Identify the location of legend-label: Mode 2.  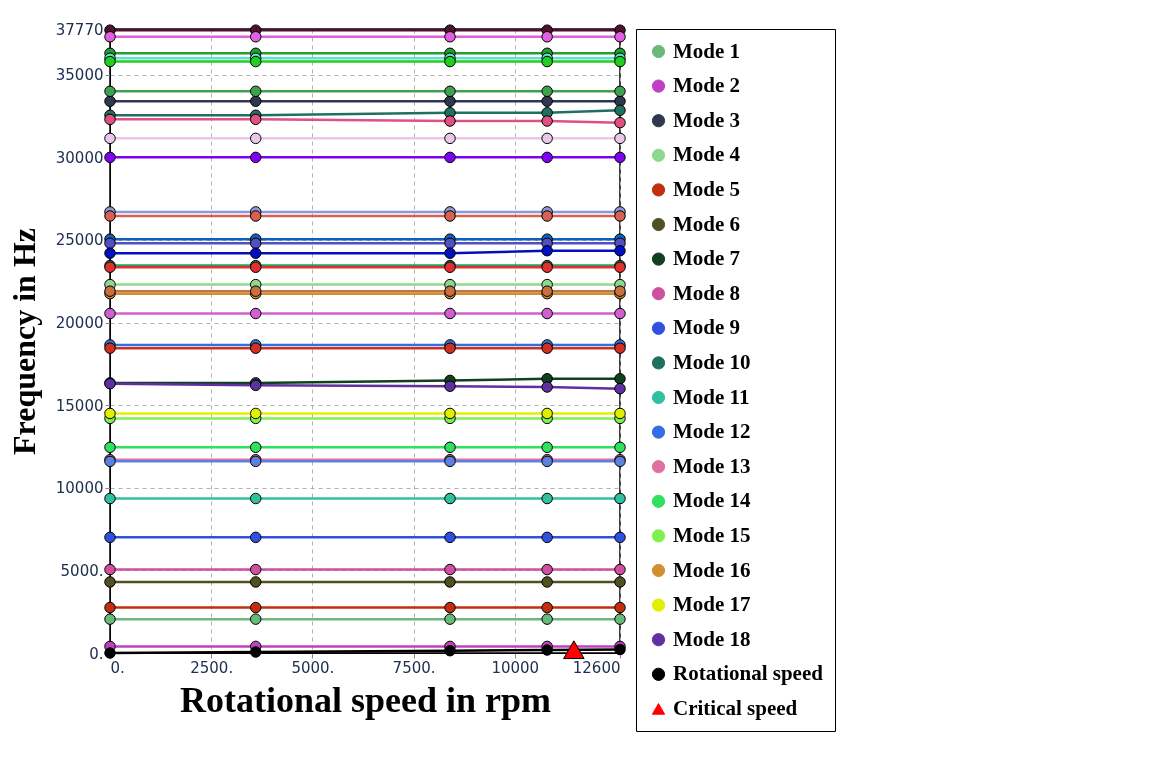
(707, 85).